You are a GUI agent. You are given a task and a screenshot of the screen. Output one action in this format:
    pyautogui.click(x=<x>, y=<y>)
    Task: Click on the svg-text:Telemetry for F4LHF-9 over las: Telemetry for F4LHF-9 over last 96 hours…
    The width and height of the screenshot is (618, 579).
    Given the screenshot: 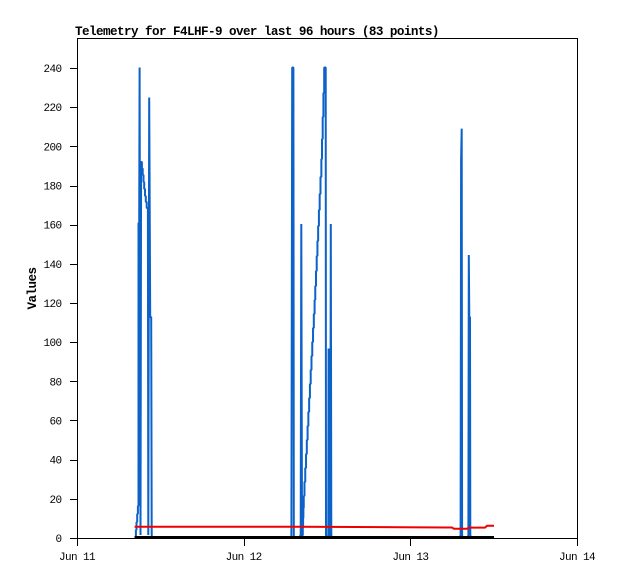 What is the action you would take?
    pyautogui.click(x=257, y=32)
    